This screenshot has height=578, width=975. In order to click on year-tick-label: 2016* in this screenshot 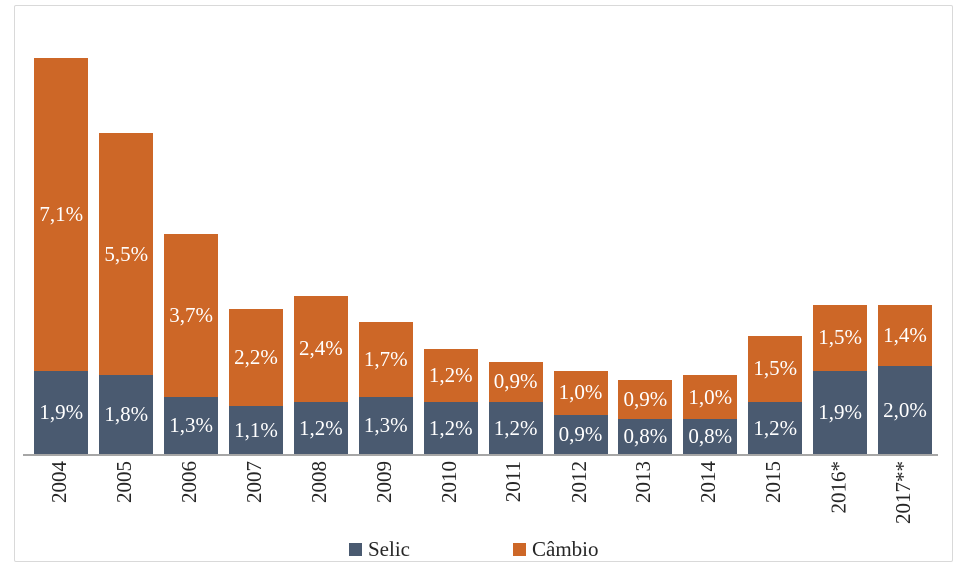, I will do `click(838, 487)`.